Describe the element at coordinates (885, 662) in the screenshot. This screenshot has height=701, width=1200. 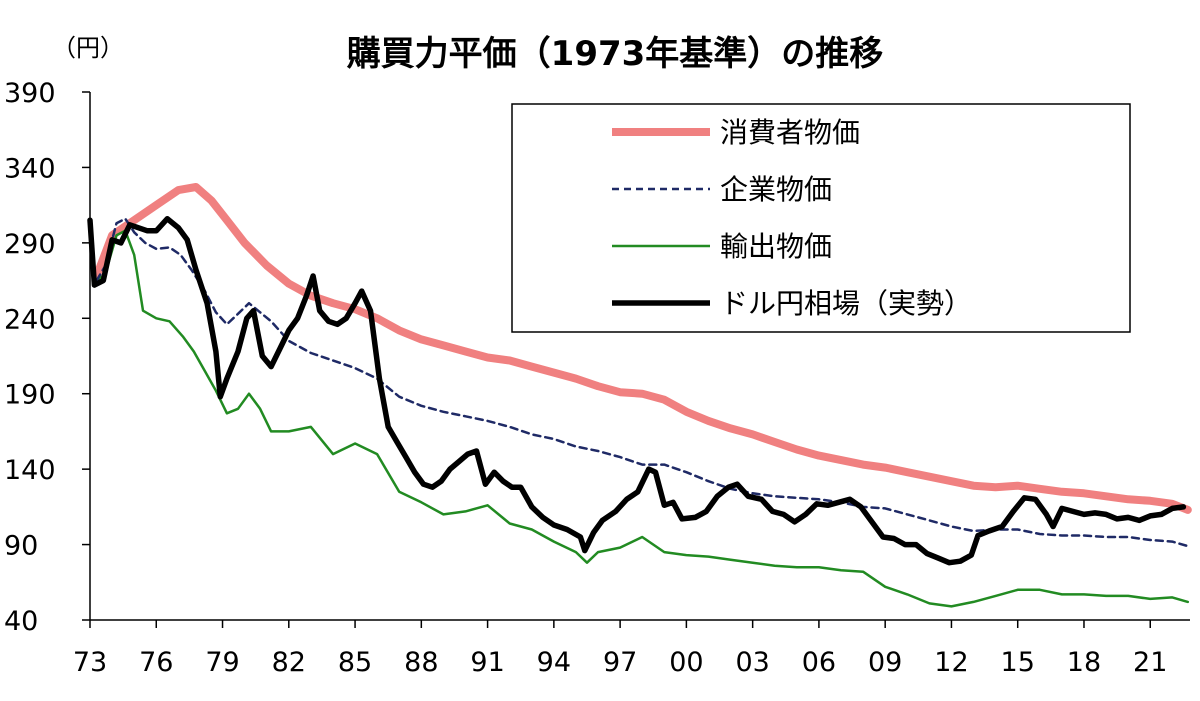
I see `x-tick-label: 09` at that location.